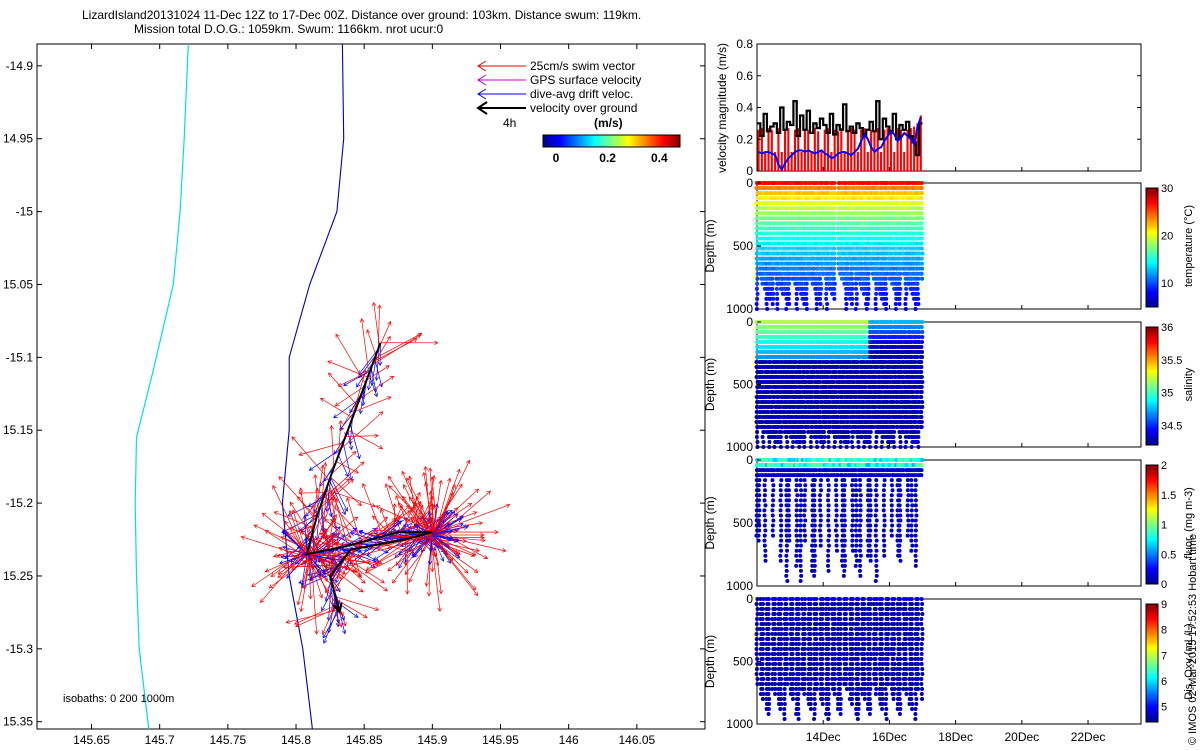  What do you see at coordinates (710, 245) in the screenshot?
I see `temperature-y-label: Depth (m)` at bounding box center [710, 245].